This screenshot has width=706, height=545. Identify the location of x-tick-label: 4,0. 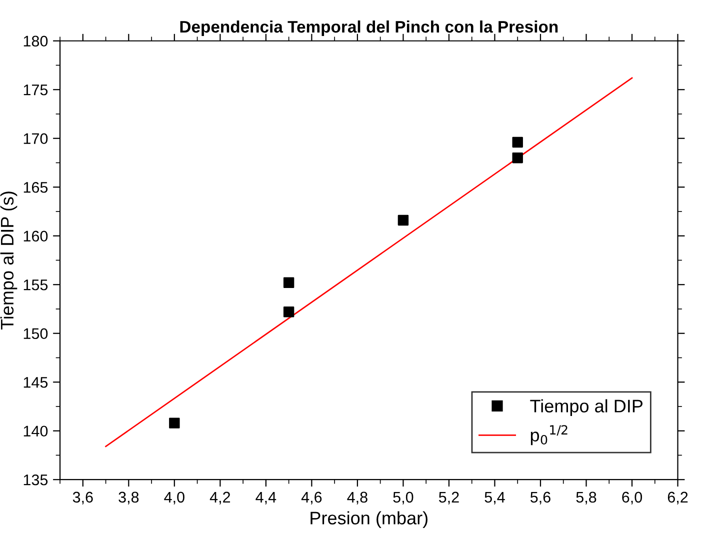
(174, 498).